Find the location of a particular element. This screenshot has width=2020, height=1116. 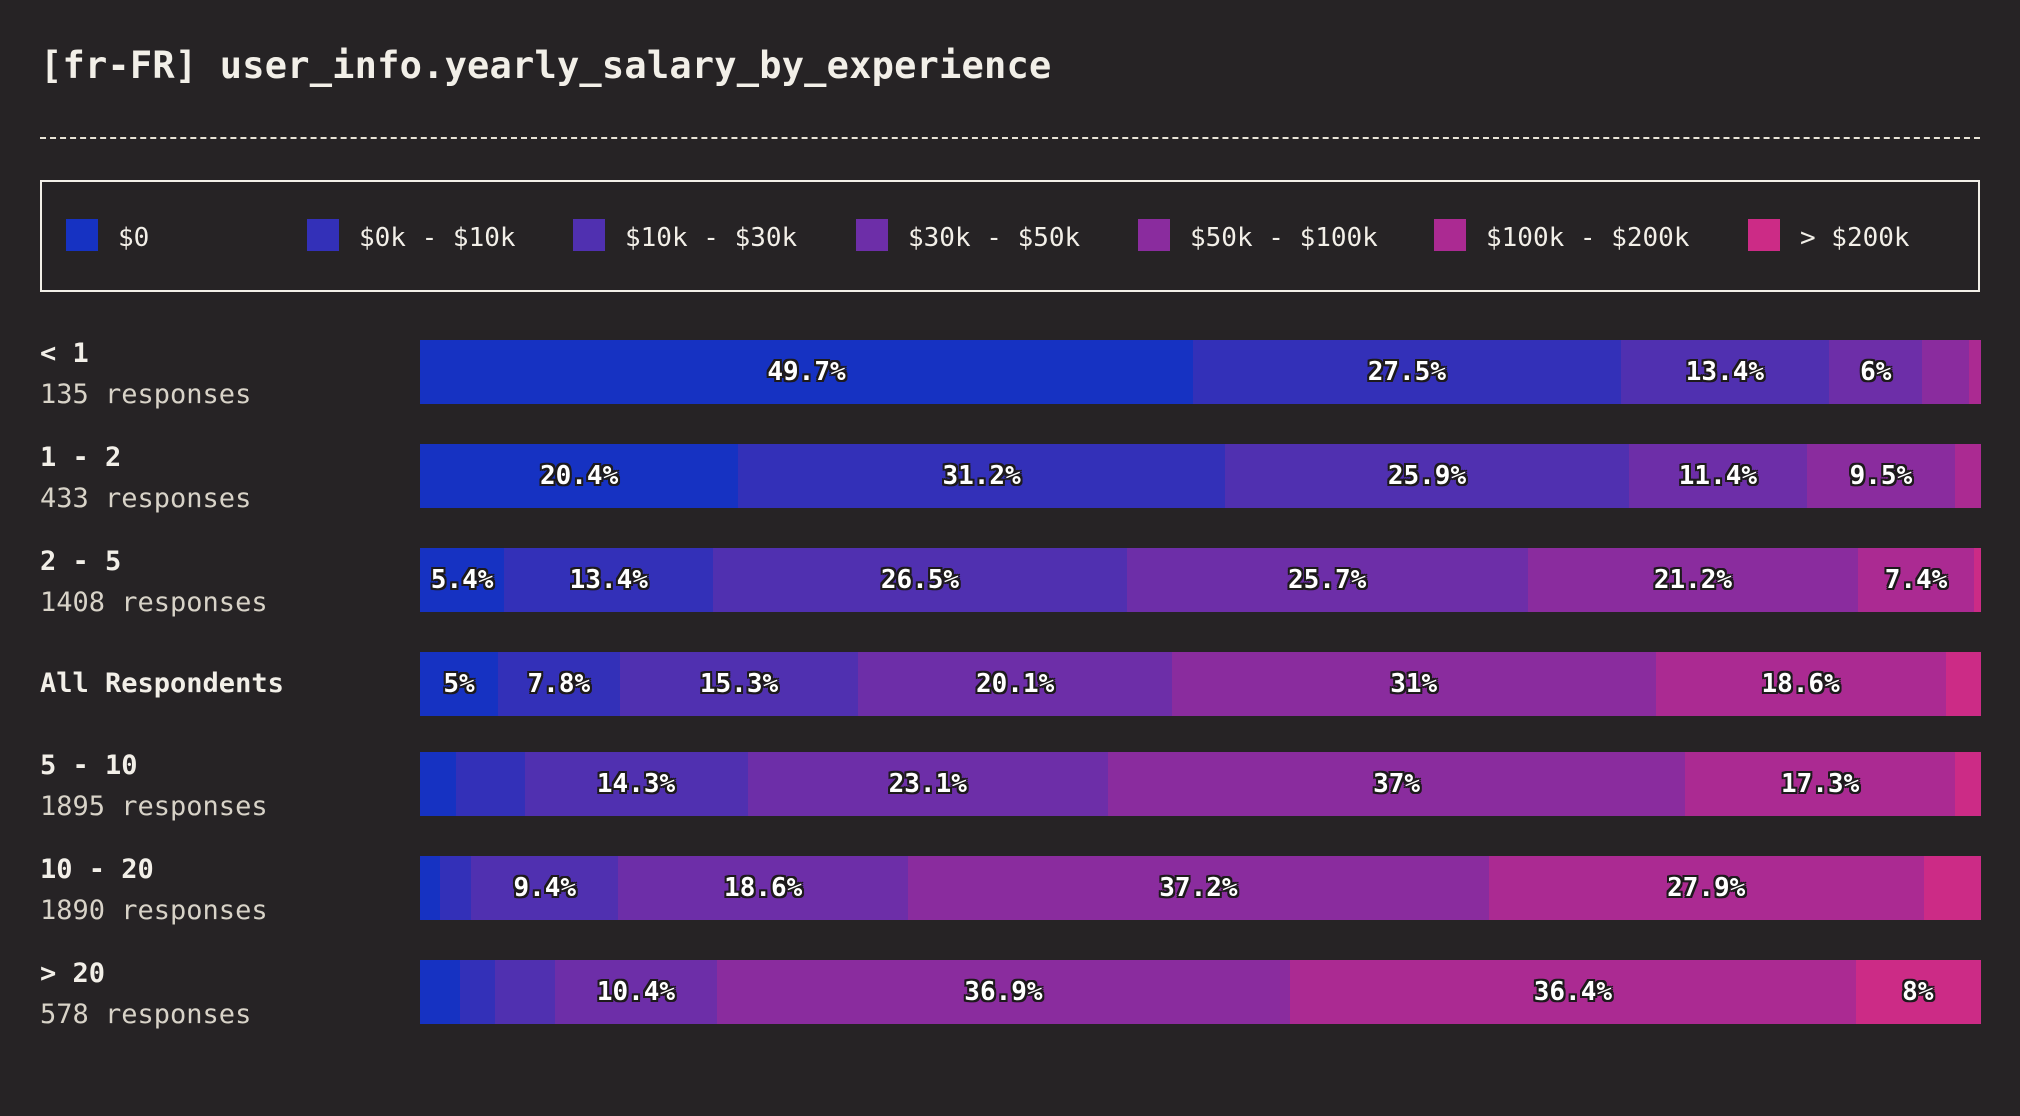

row-responses: 1408 responses is located at coordinates (154, 602).